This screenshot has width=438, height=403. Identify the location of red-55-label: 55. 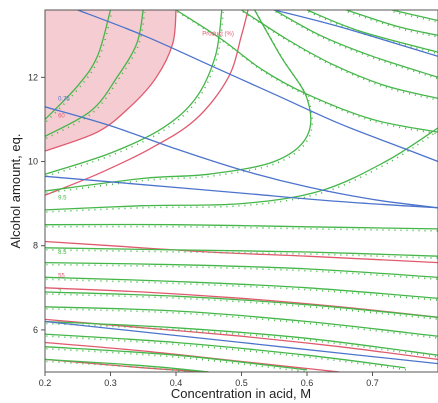
(61, 276).